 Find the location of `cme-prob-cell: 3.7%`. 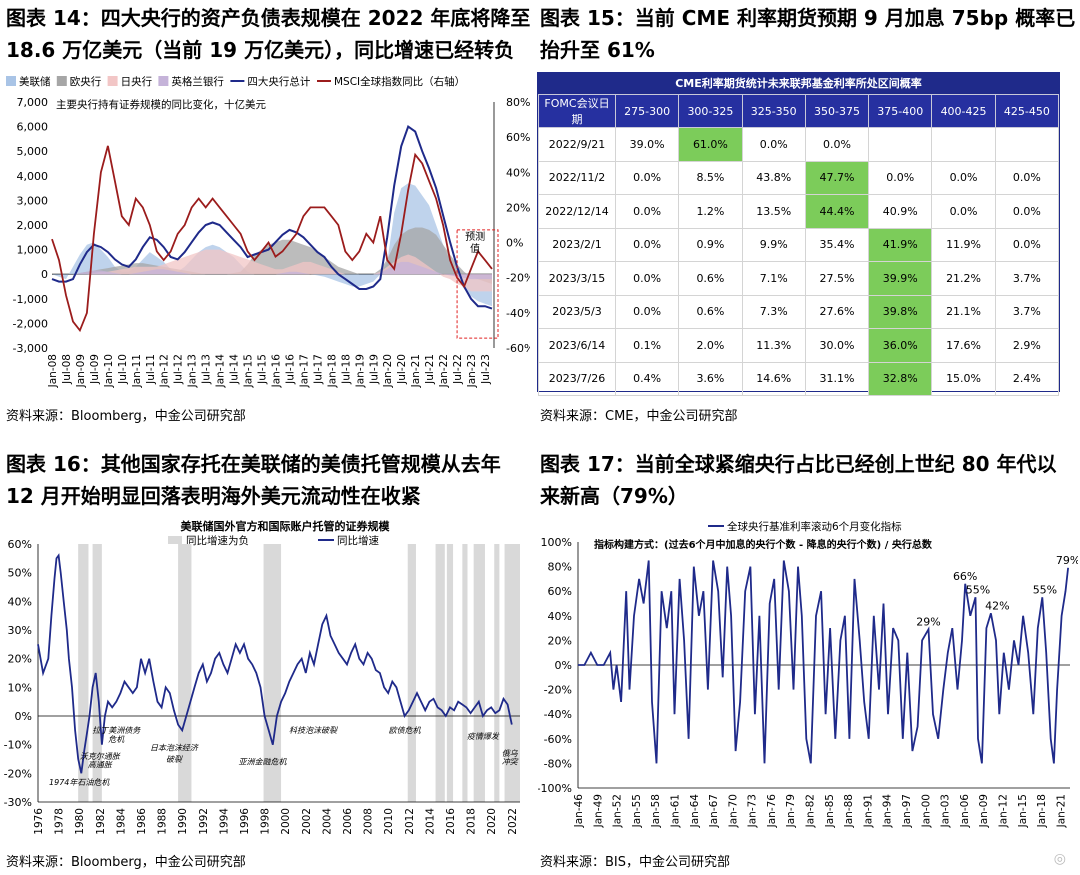

cme-prob-cell: 3.7% is located at coordinates (1027, 311).